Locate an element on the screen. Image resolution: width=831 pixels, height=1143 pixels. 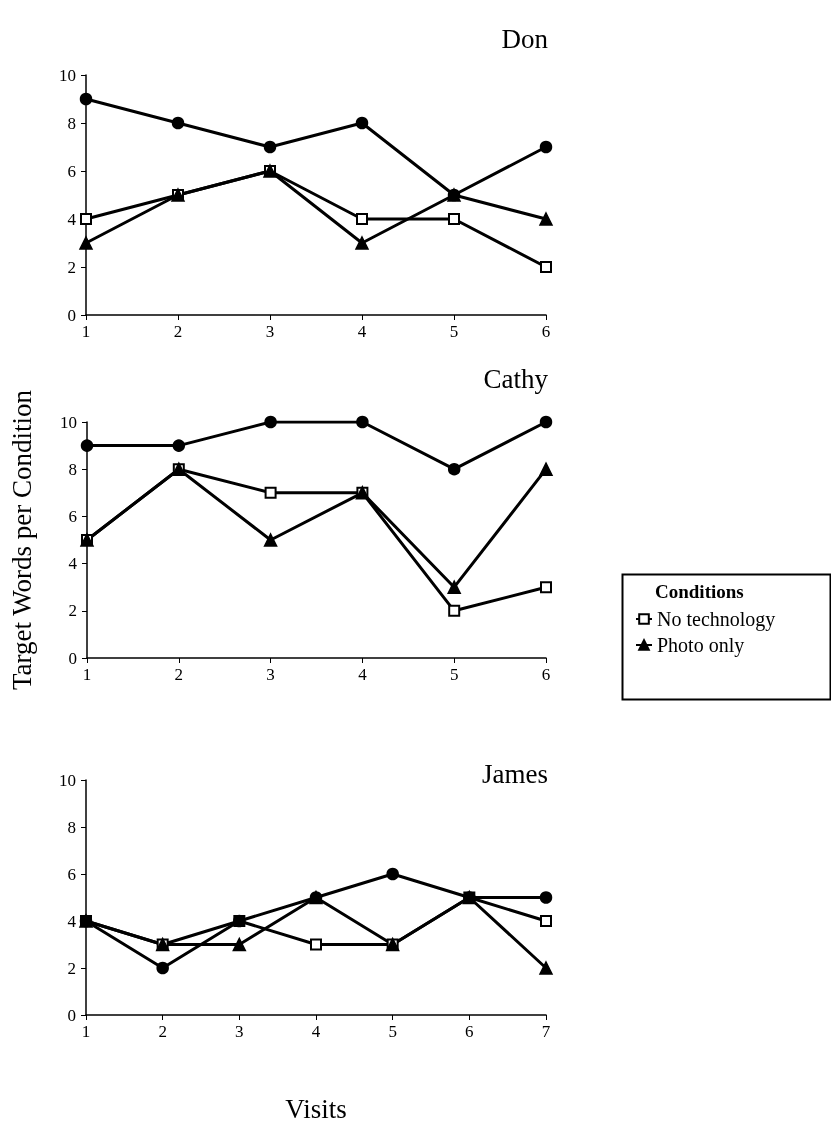
legend-title: Conditions is located at coordinates (699, 591).